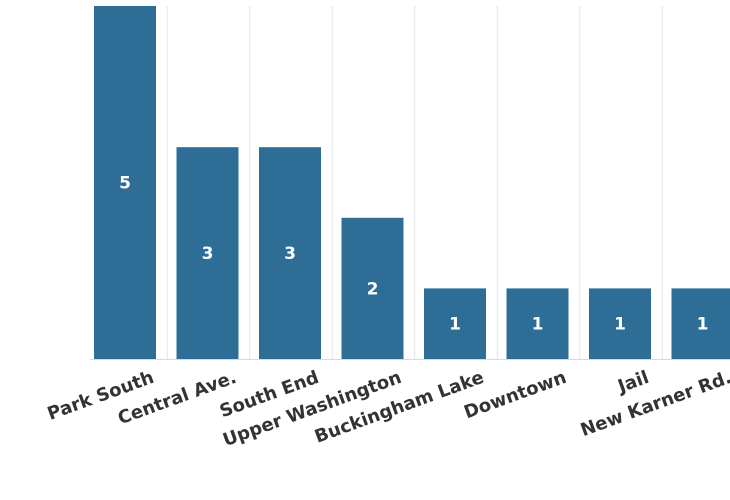  I want to click on bar-upper-washington, so click(372, 288).